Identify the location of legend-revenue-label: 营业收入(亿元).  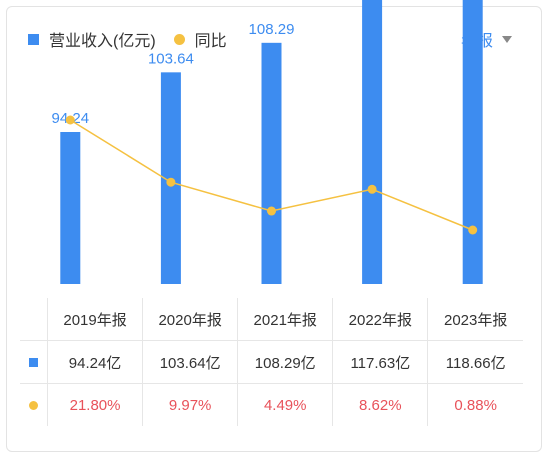
(102, 41).